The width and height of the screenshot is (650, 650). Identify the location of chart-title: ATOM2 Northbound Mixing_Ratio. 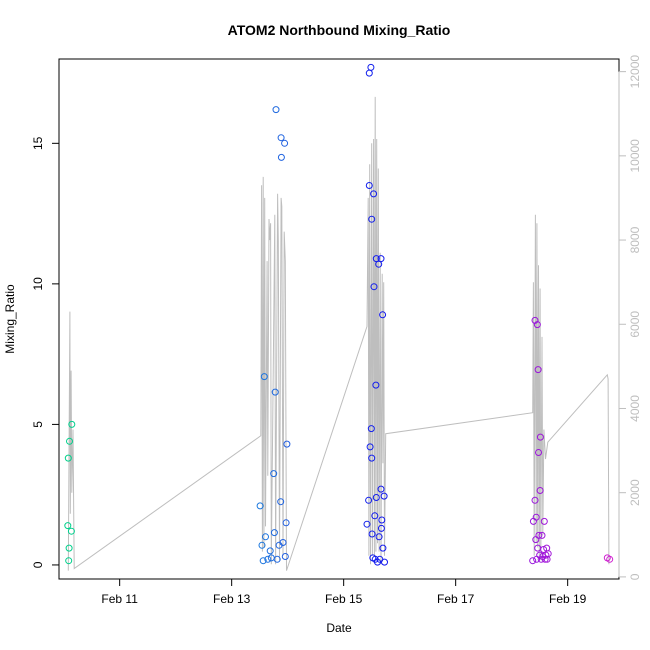
(339, 30).